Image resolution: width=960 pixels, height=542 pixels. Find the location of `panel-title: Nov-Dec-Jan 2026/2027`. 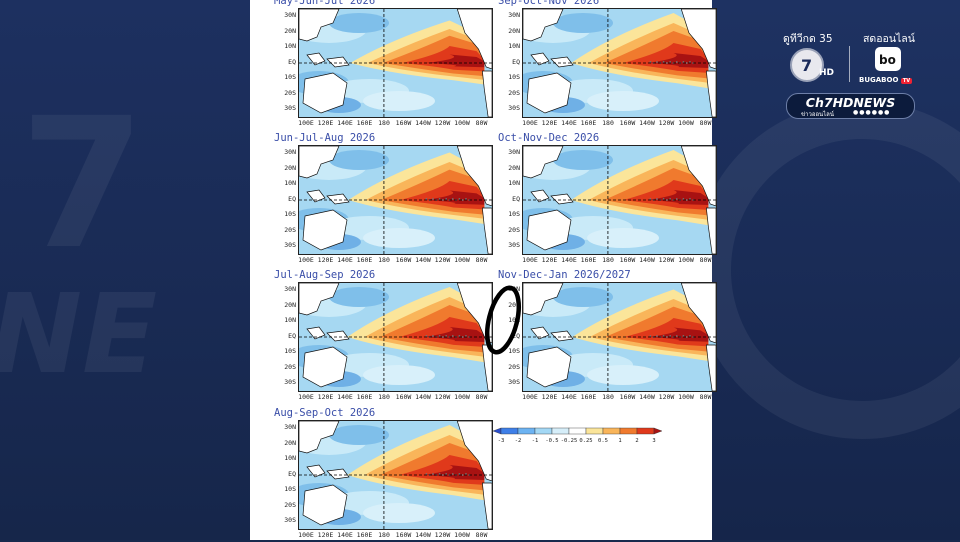

panel-title: Nov-Dec-Jan 2026/2027 is located at coordinates (564, 275).